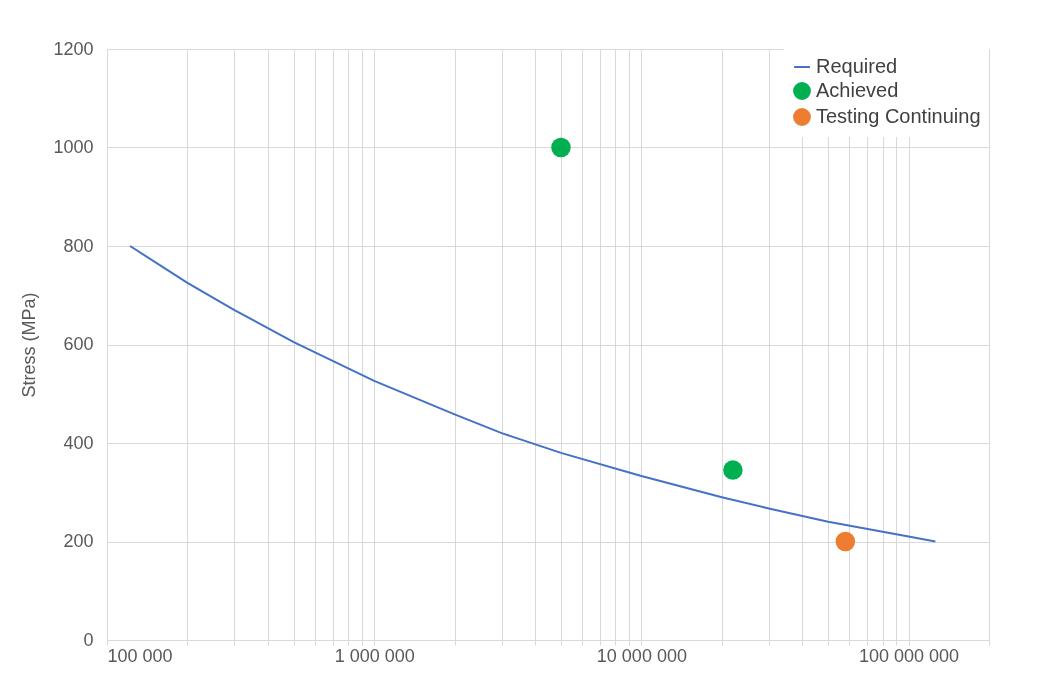 Image resolution: width=1043 pixels, height=684 pixels. What do you see at coordinates (374, 655) in the screenshot?
I see `x-tick-label: 1 000 000` at bounding box center [374, 655].